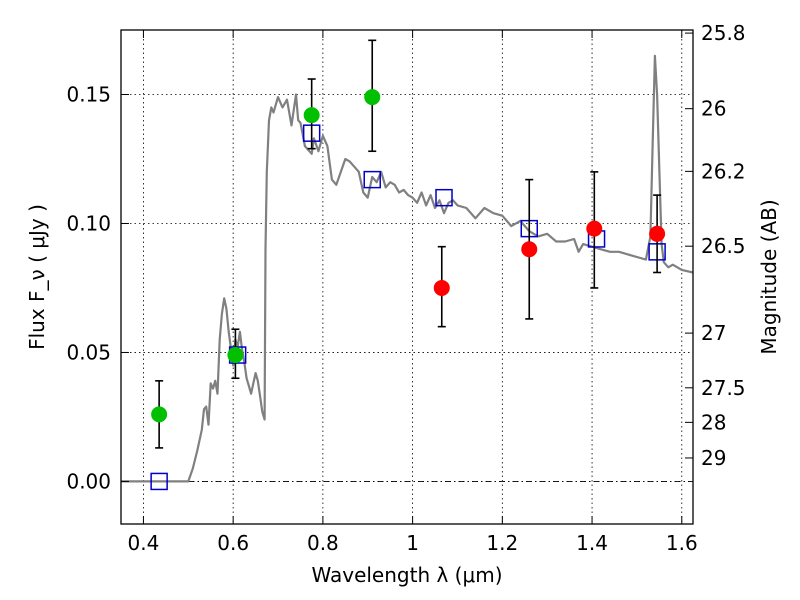 The image size is (800, 600). I want to click on y-tick-label: 0.15, so click(88, 94).